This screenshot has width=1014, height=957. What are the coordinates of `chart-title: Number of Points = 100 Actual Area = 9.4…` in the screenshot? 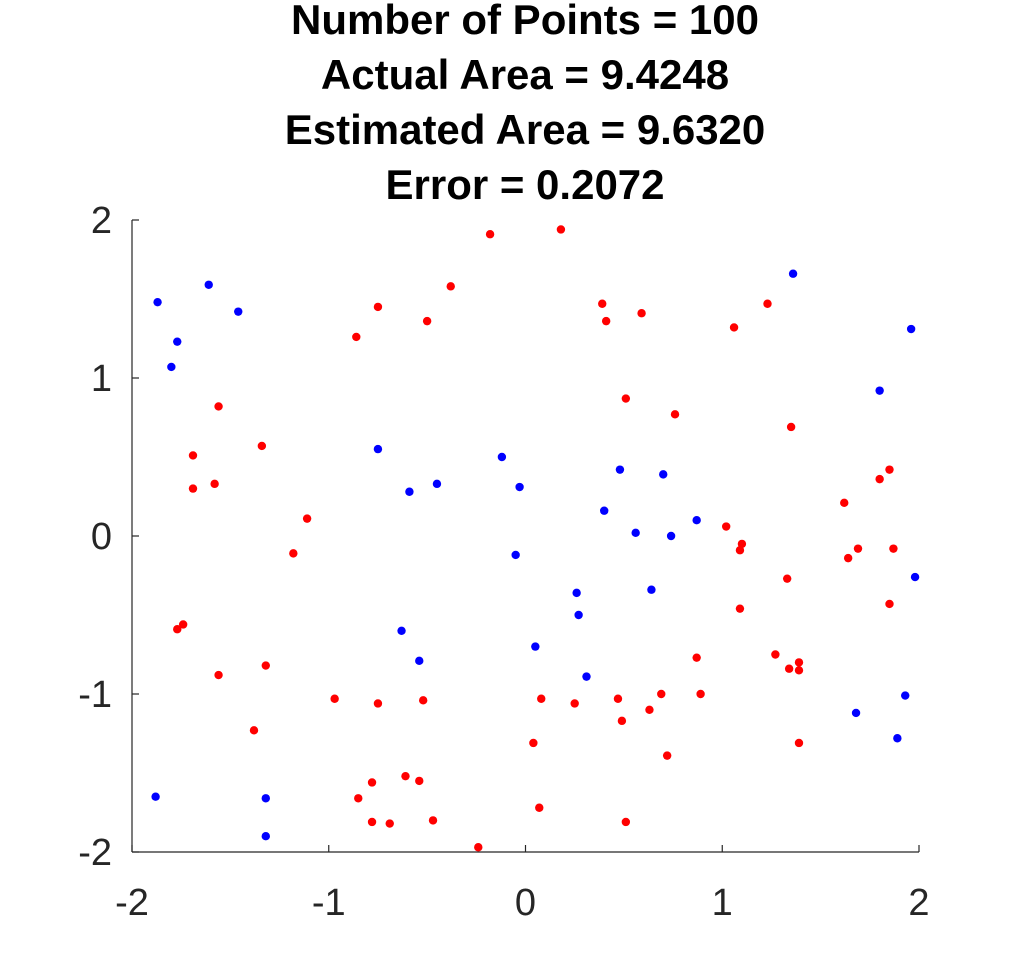 It's located at (525, 104).